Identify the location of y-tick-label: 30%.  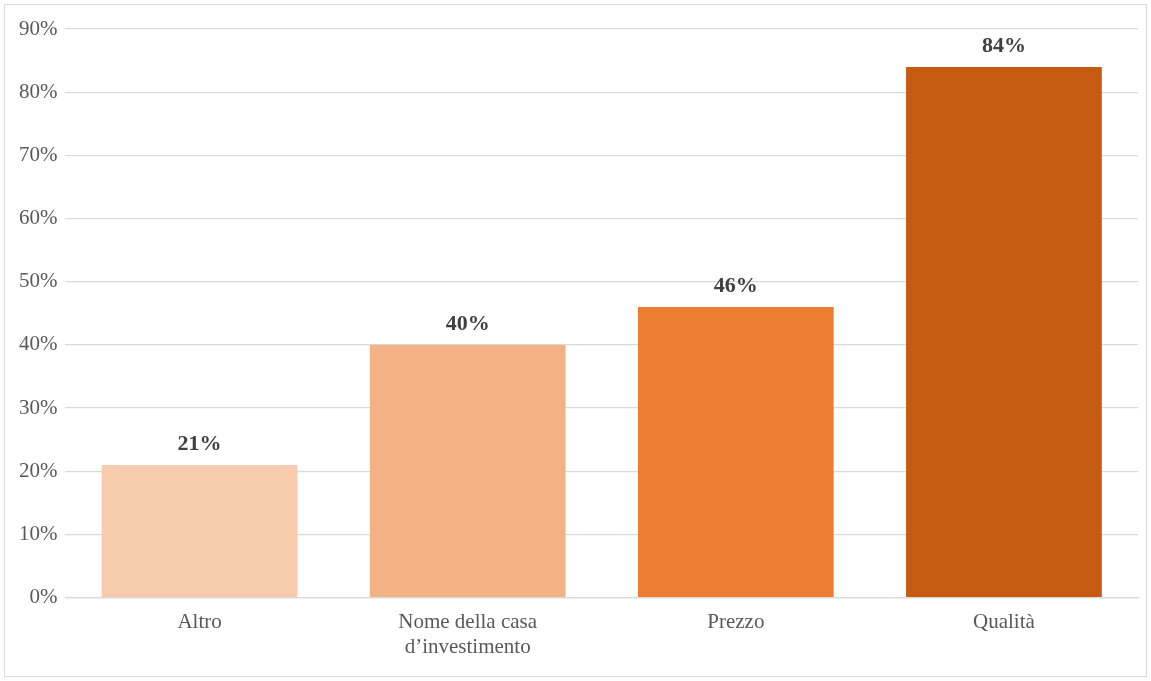
(38, 406).